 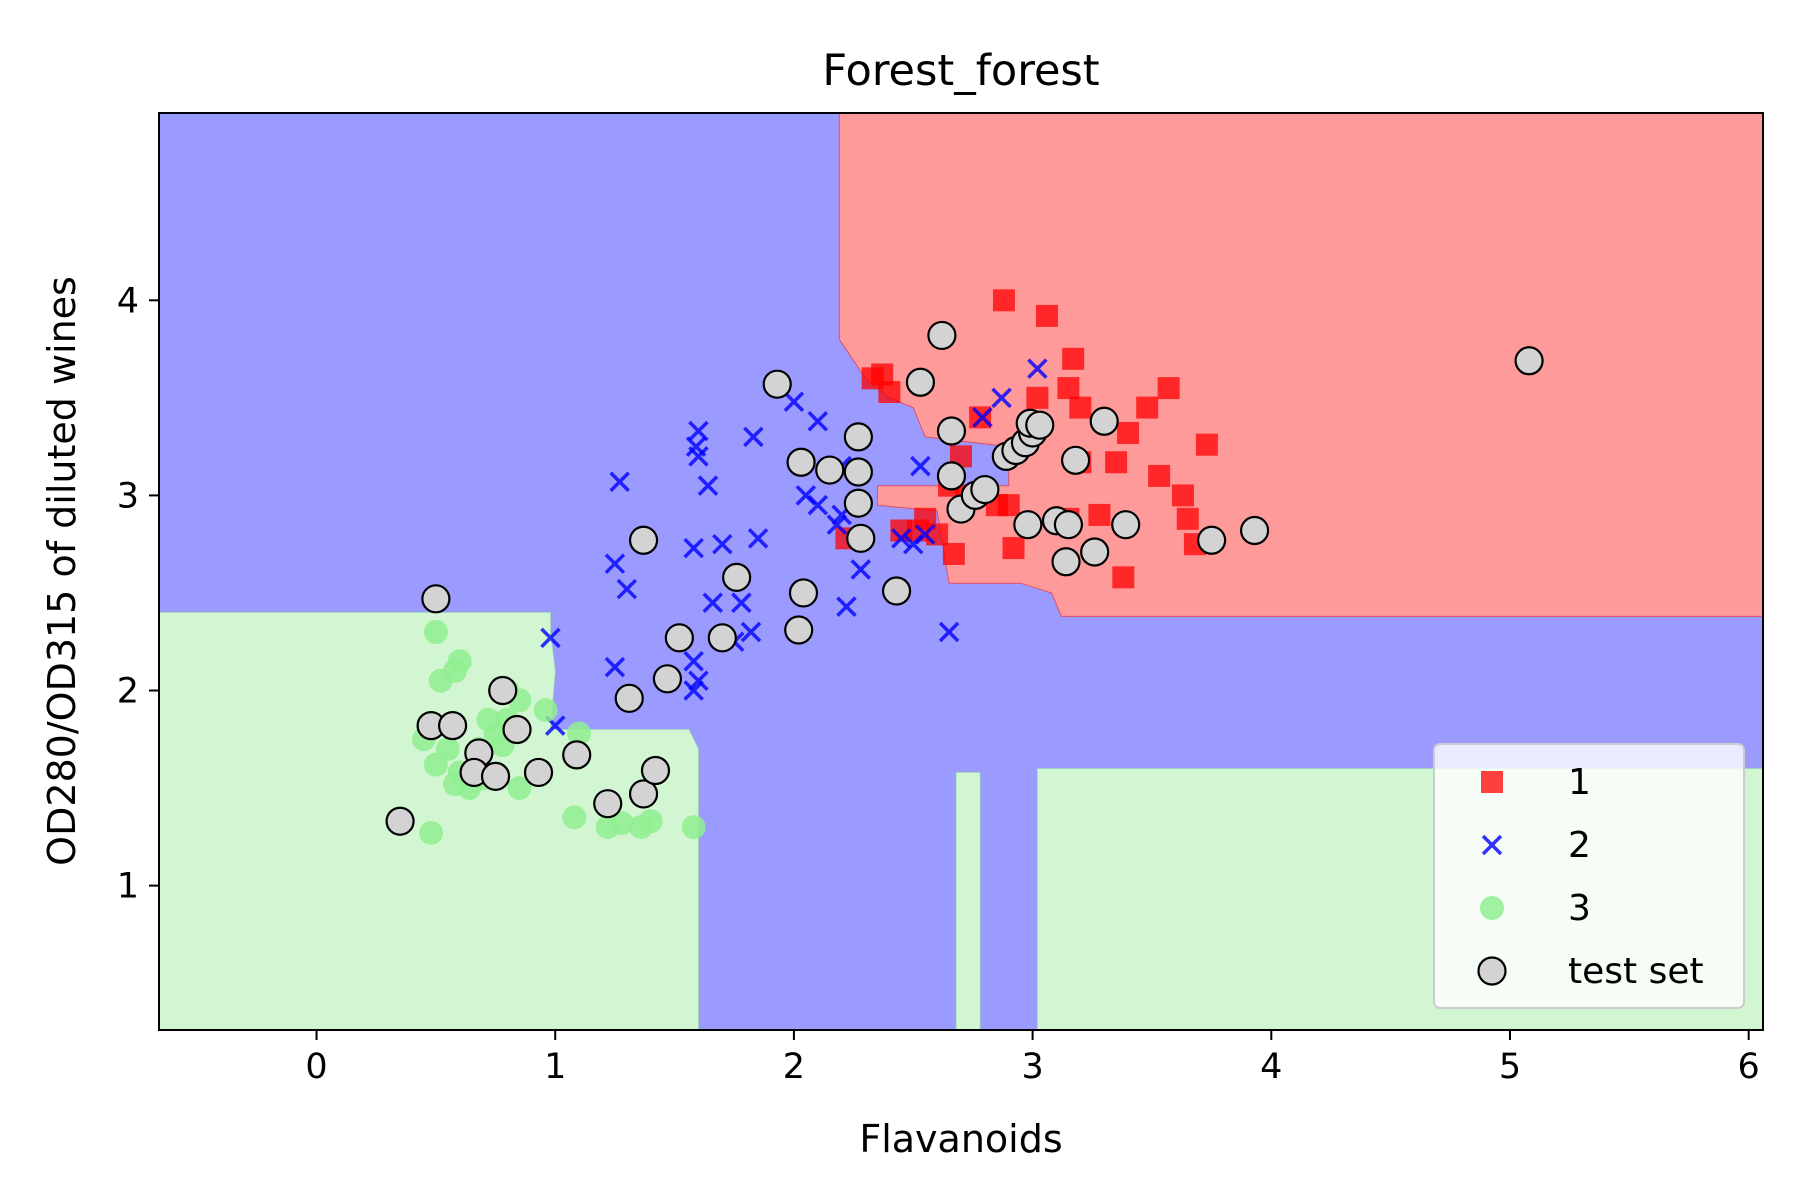 What do you see at coordinates (1492, 971) in the screenshot?
I see `legend-marker-test-set` at bounding box center [1492, 971].